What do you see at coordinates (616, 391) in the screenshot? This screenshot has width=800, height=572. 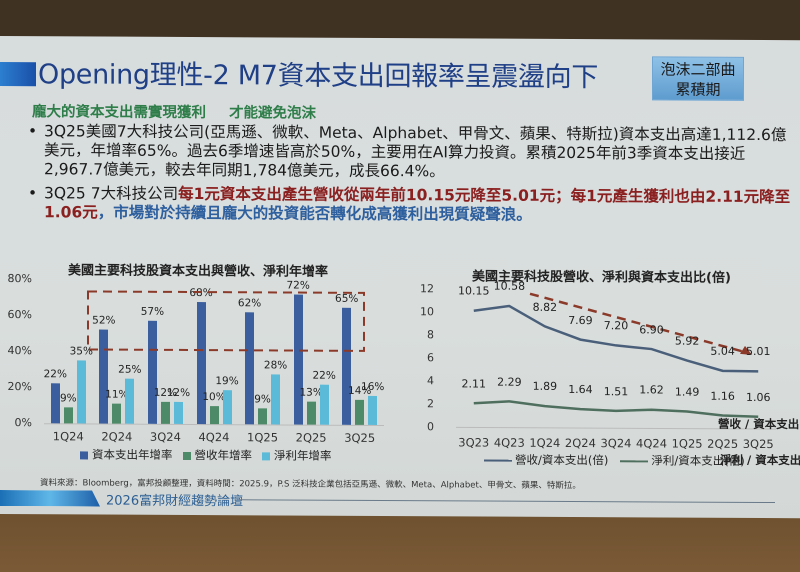 I see `point-value-label: 1.51` at bounding box center [616, 391].